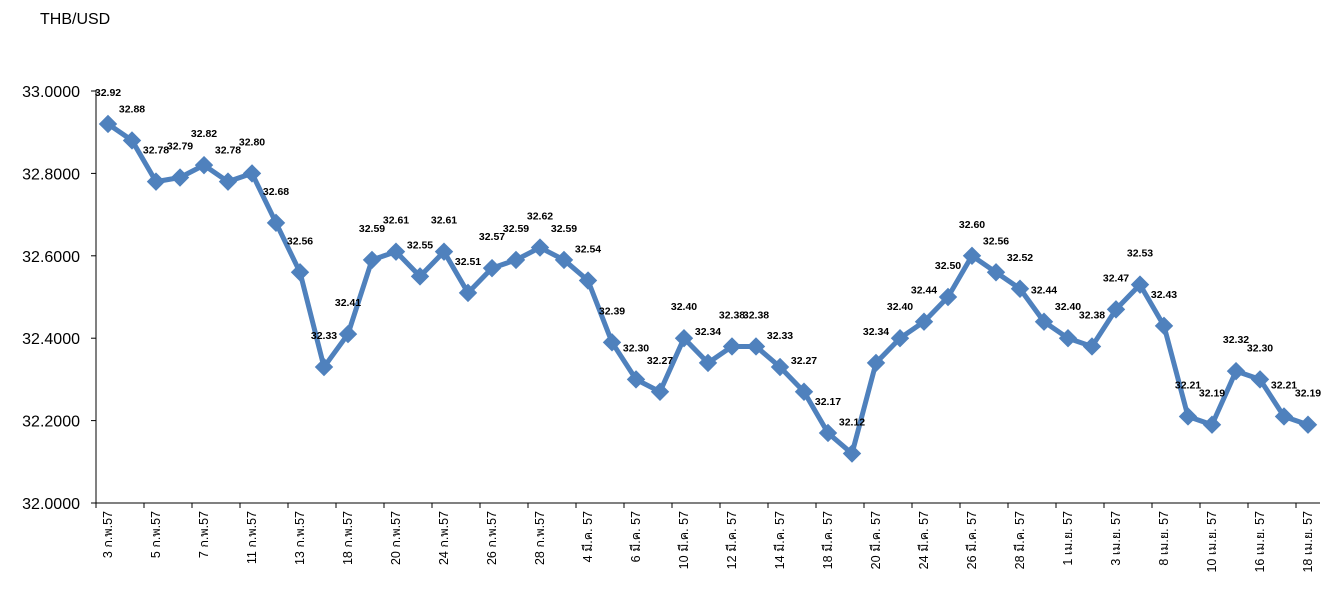 This screenshot has height=592, width=1323. What do you see at coordinates (396, 538) in the screenshot?
I see `x-tick-label: 20 ก.พ.57` at bounding box center [396, 538].